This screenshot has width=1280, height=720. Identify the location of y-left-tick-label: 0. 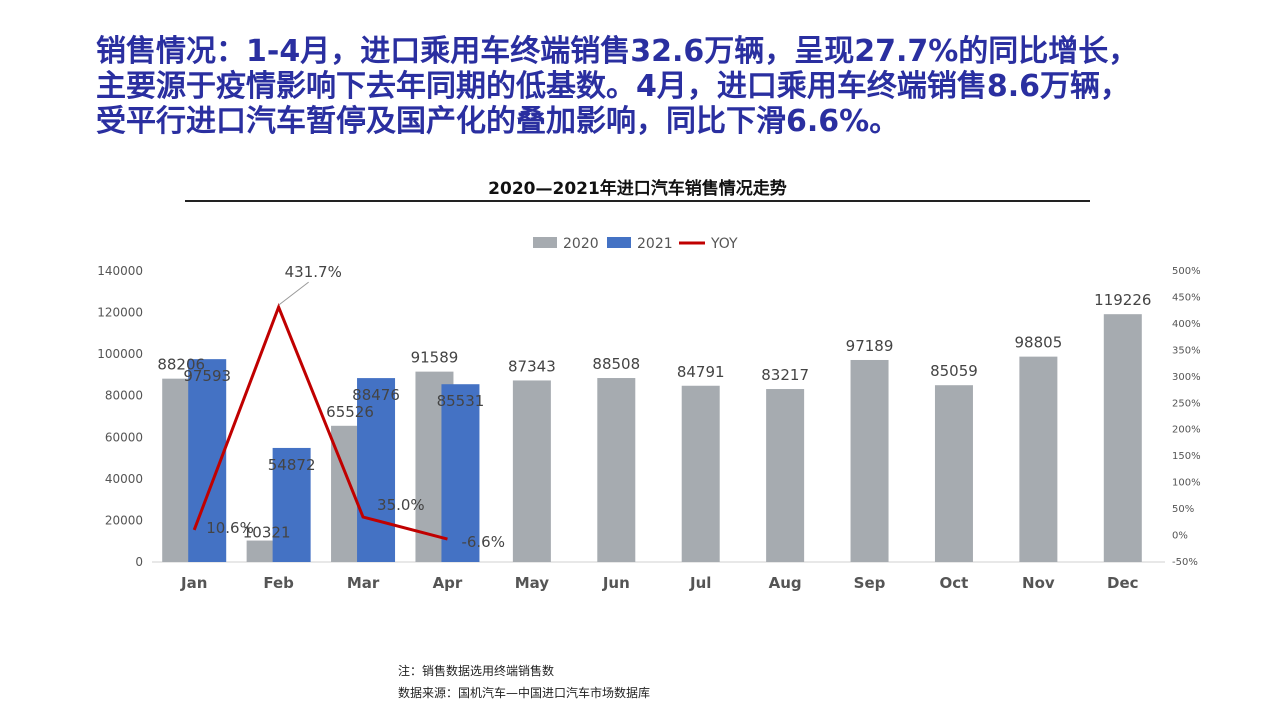
(139, 562).